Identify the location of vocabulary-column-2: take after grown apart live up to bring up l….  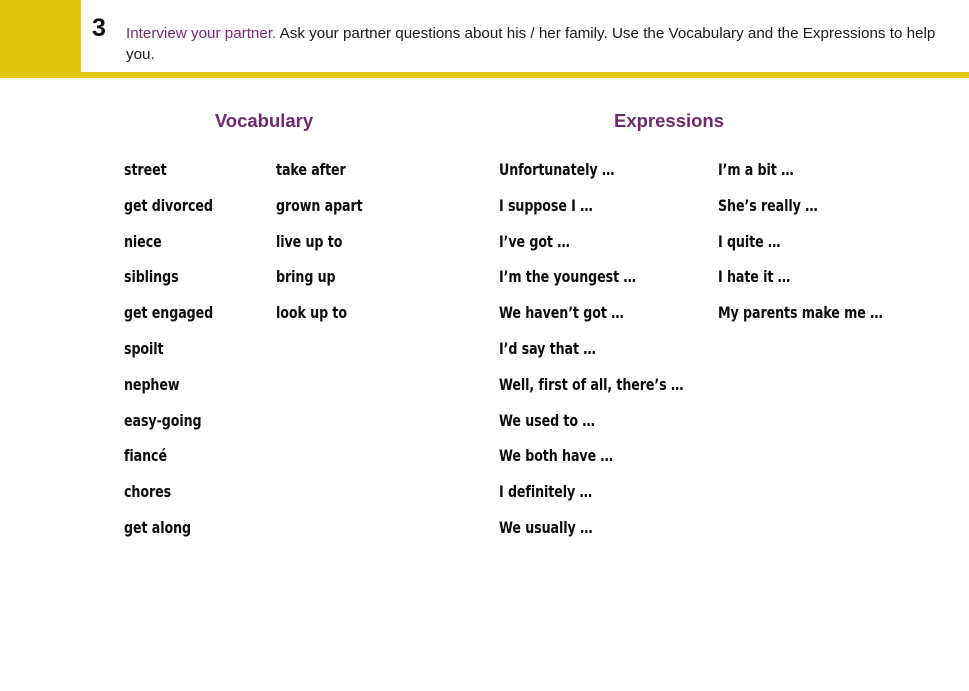
(325, 241).